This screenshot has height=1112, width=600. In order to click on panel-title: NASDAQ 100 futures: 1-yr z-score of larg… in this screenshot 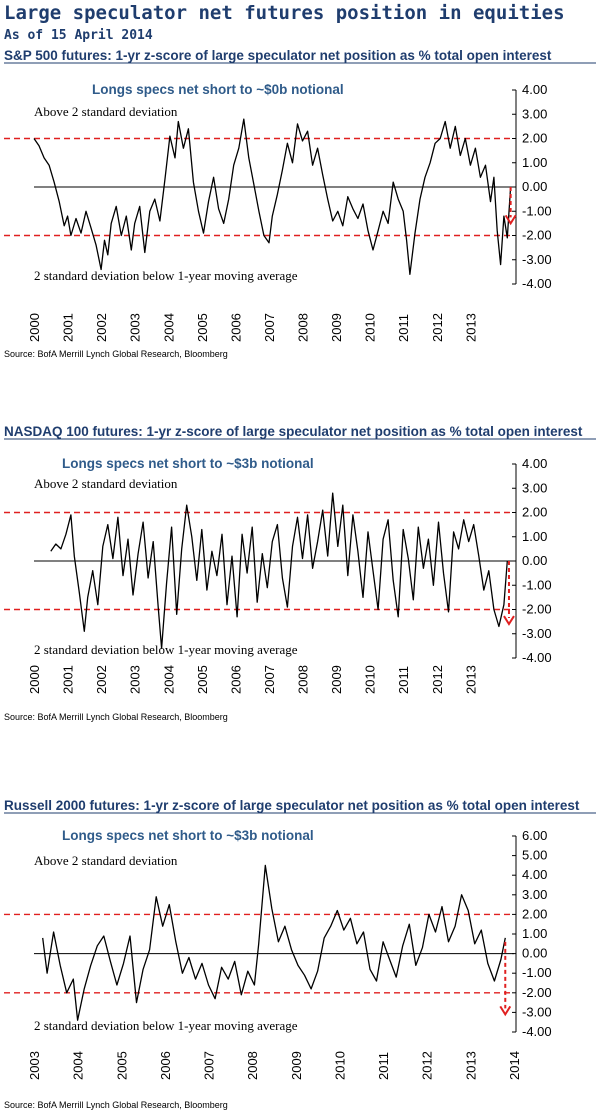, I will do `click(293, 431)`.